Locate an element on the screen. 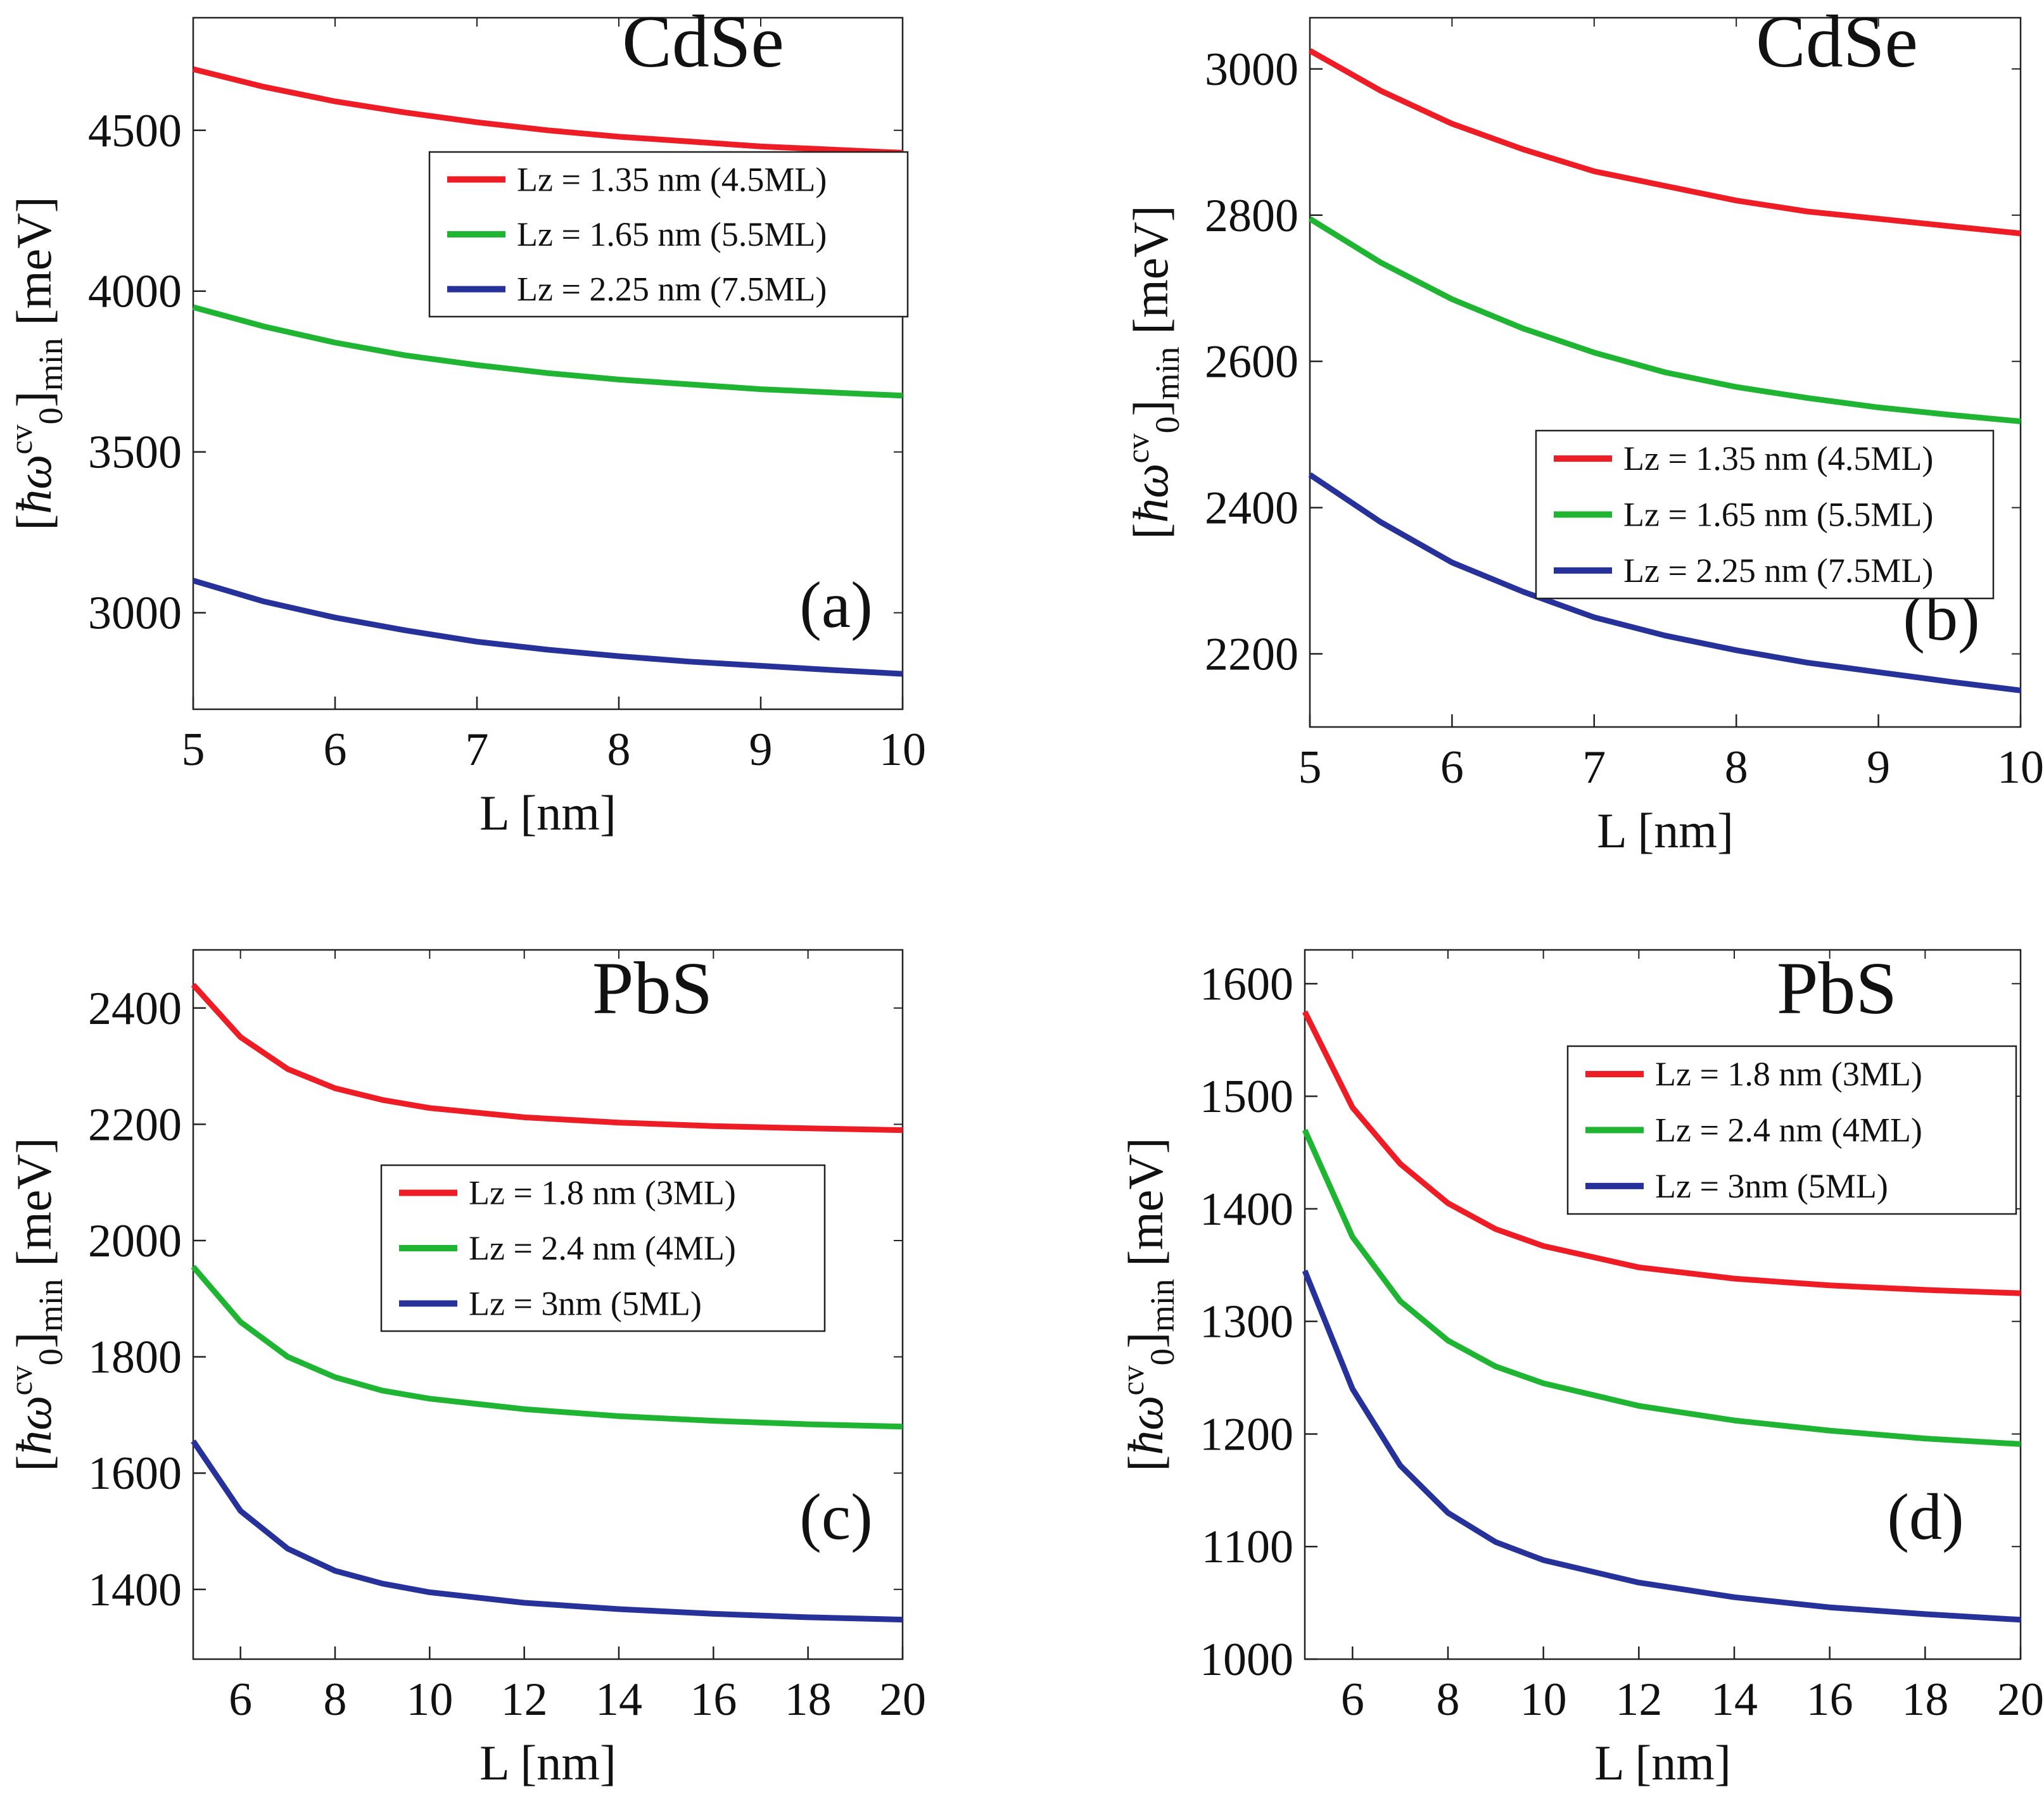 Image resolution: width=2044 pixels, height=1801 pixels. panel-tag: (a) is located at coordinates (835, 605).